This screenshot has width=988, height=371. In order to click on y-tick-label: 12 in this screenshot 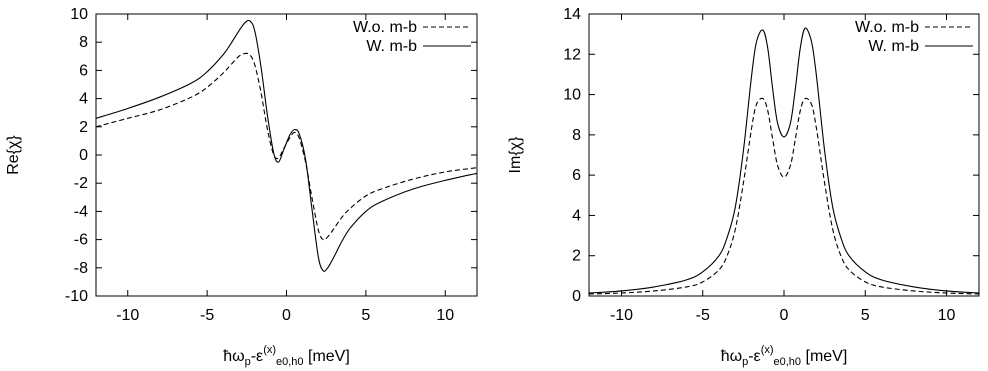, I will do `click(572, 54)`.